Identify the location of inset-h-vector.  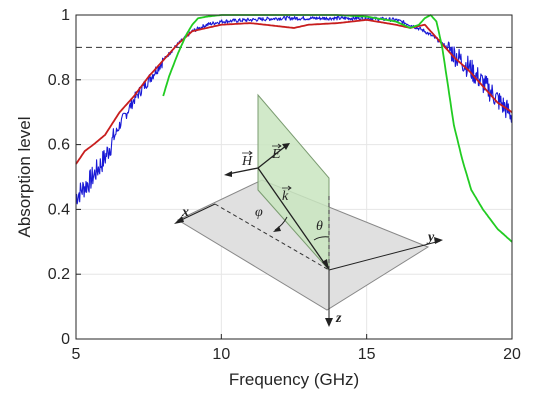
(243, 171).